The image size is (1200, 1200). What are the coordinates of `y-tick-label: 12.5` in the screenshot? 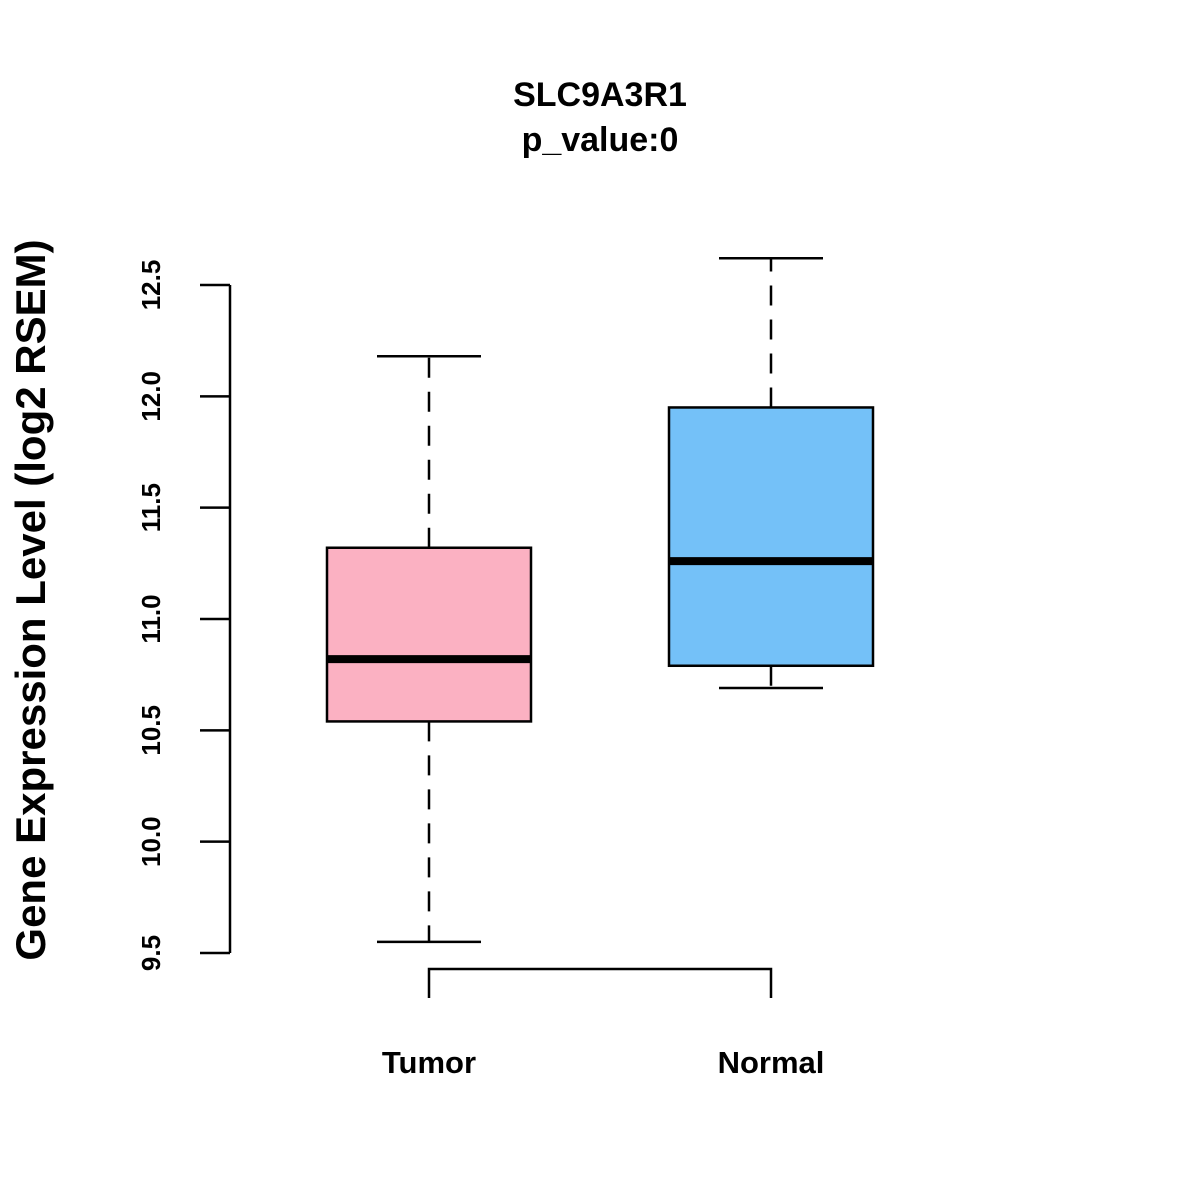 It's located at (151, 285).